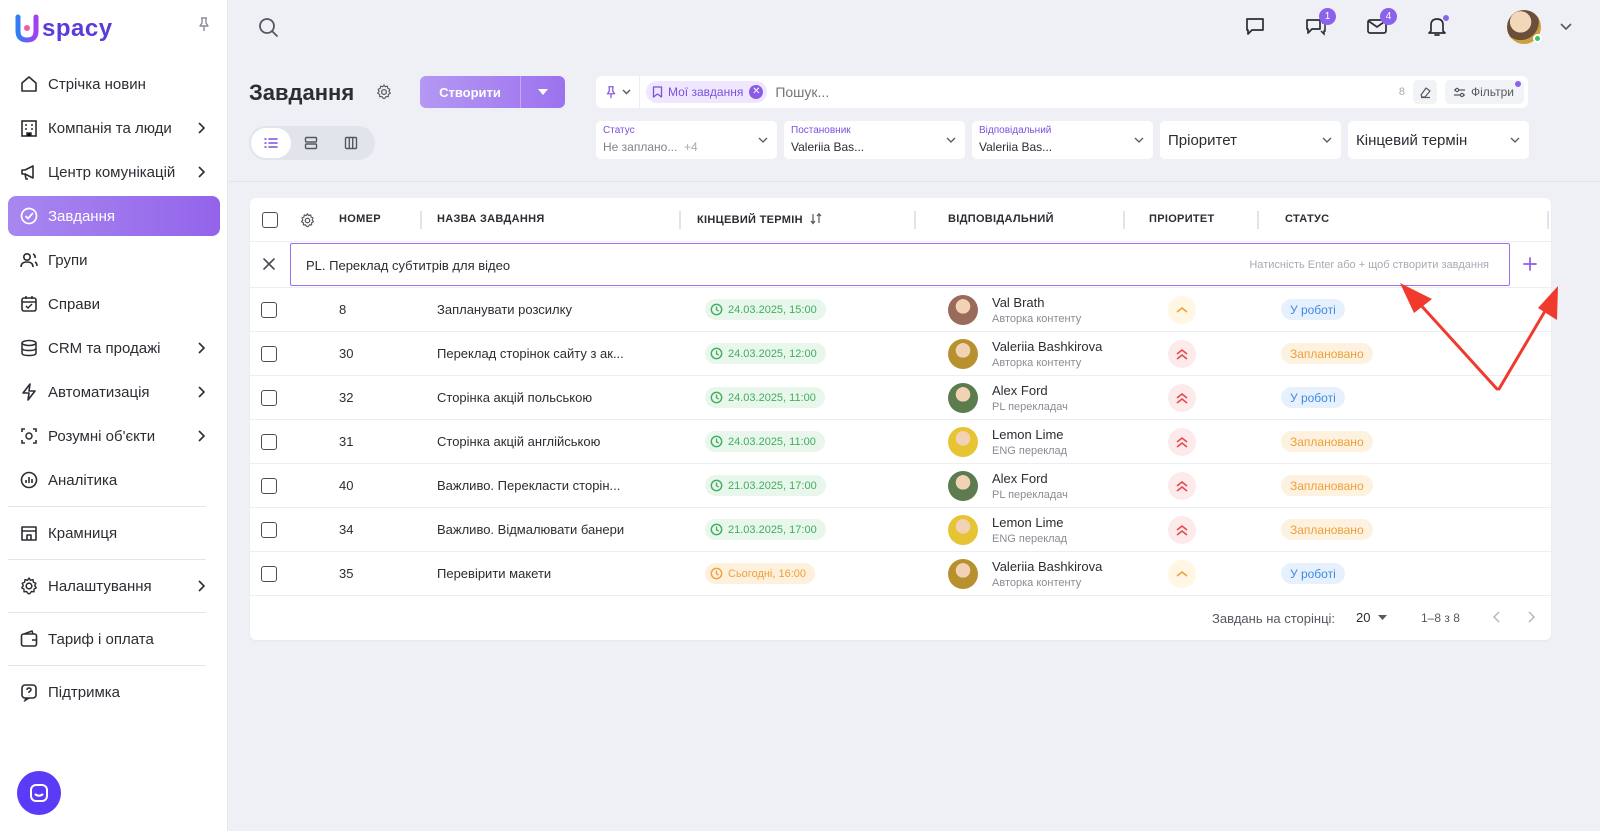 This screenshot has width=1600, height=831. What do you see at coordinates (114, 260) in the screenshot?
I see `sidebar-item-4: Групи` at bounding box center [114, 260].